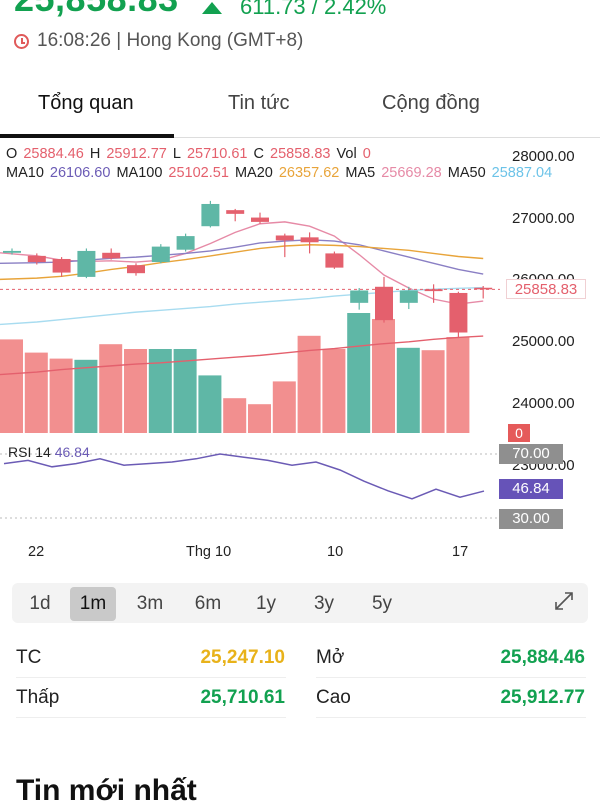  What do you see at coordinates (531, 454) in the screenshot?
I see `rsi-70-tag: 70.00` at bounding box center [531, 454].